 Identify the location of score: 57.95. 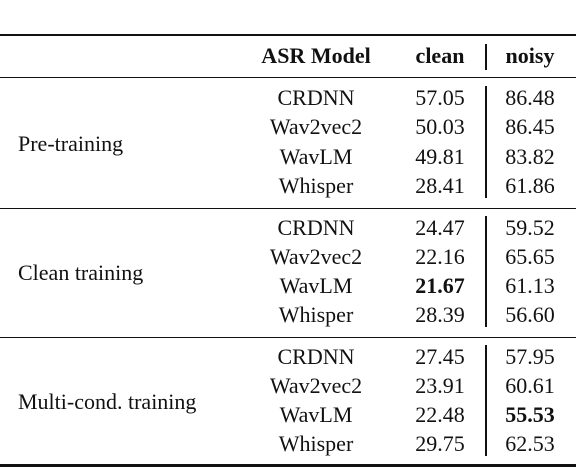
(530, 356).